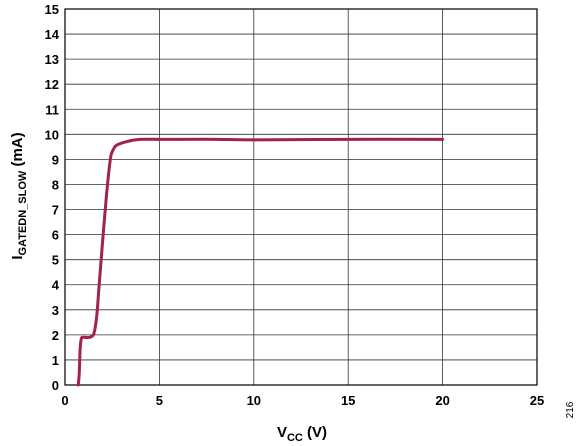  Describe the element at coordinates (302, 400) in the screenshot. I see `x-tick-labels: 0 5 10 15 20 25` at that location.